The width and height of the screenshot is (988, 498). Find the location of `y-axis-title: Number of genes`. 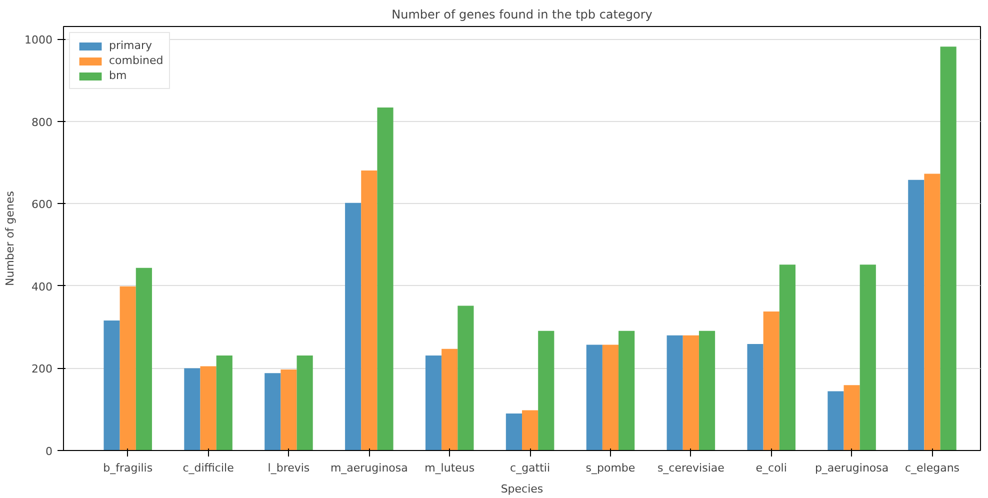

y-axis-title: Number of genes is located at coordinates (10, 238).